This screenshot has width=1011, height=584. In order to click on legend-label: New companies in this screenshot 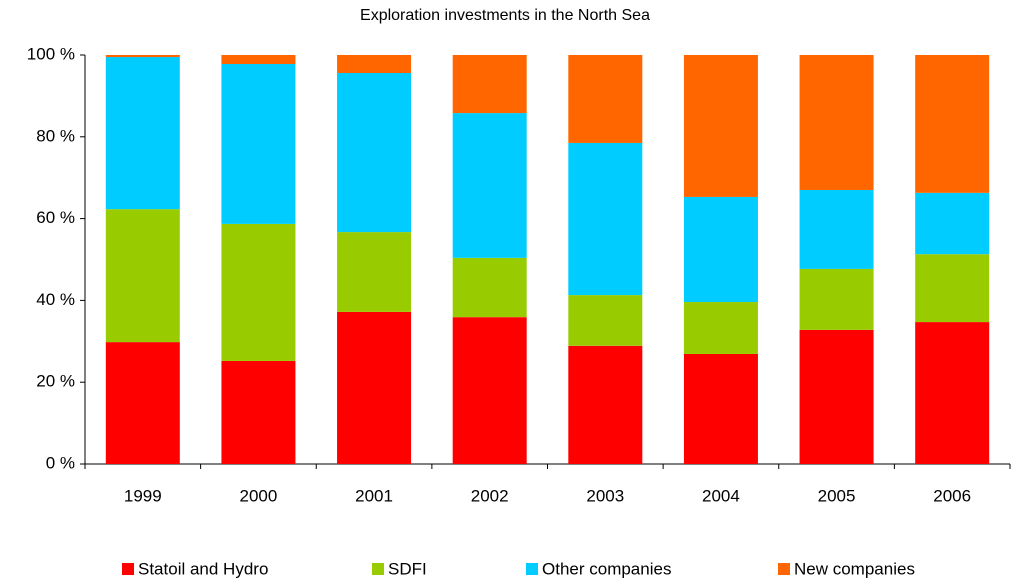, I will do `click(854, 568)`.